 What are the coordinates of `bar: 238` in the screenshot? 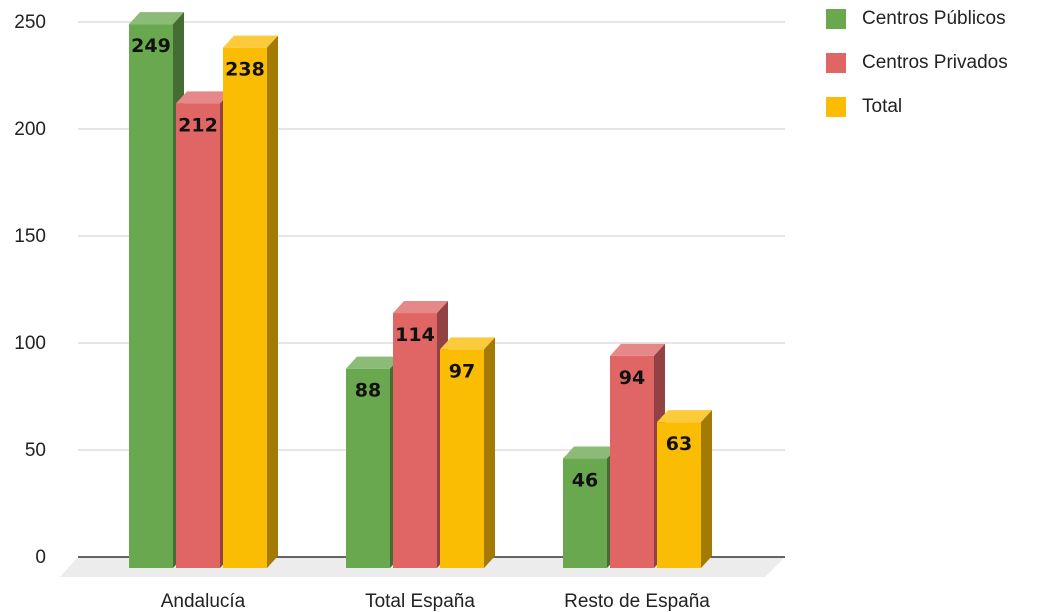 It's located at (250, 302).